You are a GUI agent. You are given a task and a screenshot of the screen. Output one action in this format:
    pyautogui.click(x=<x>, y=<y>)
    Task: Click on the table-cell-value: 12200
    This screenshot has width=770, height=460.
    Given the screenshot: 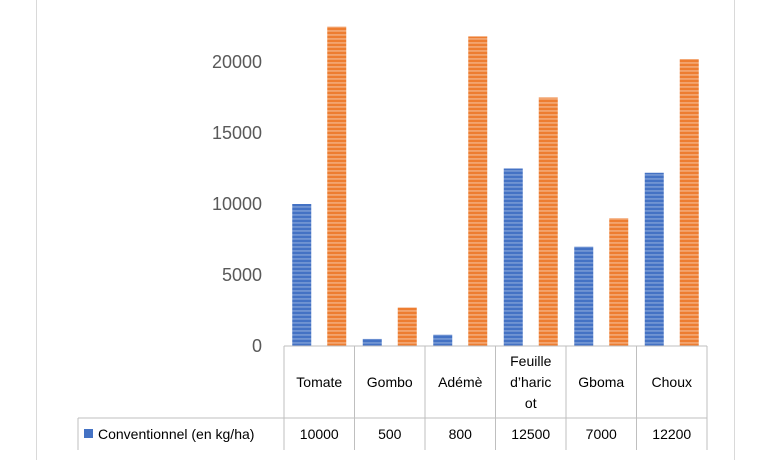 What is the action you would take?
    pyautogui.click(x=671, y=434)
    